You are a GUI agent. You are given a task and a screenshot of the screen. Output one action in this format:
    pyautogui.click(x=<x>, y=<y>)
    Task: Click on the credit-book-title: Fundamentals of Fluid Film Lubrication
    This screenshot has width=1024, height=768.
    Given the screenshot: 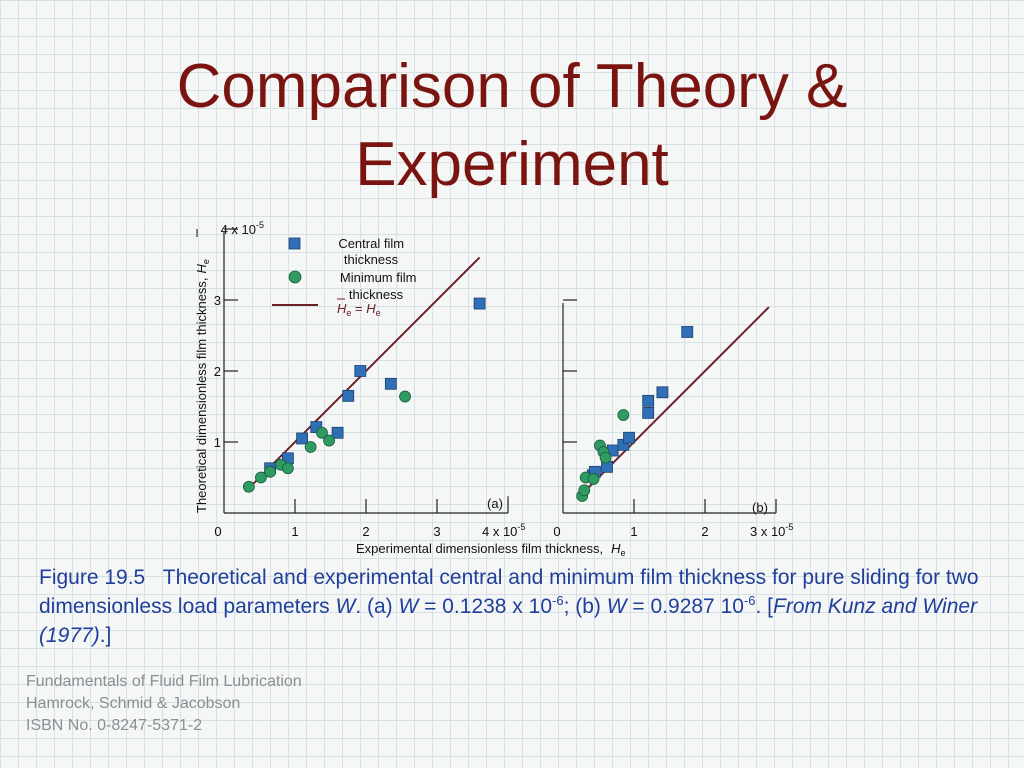 What is the action you would take?
    pyautogui.click(x=164, y=681)
    